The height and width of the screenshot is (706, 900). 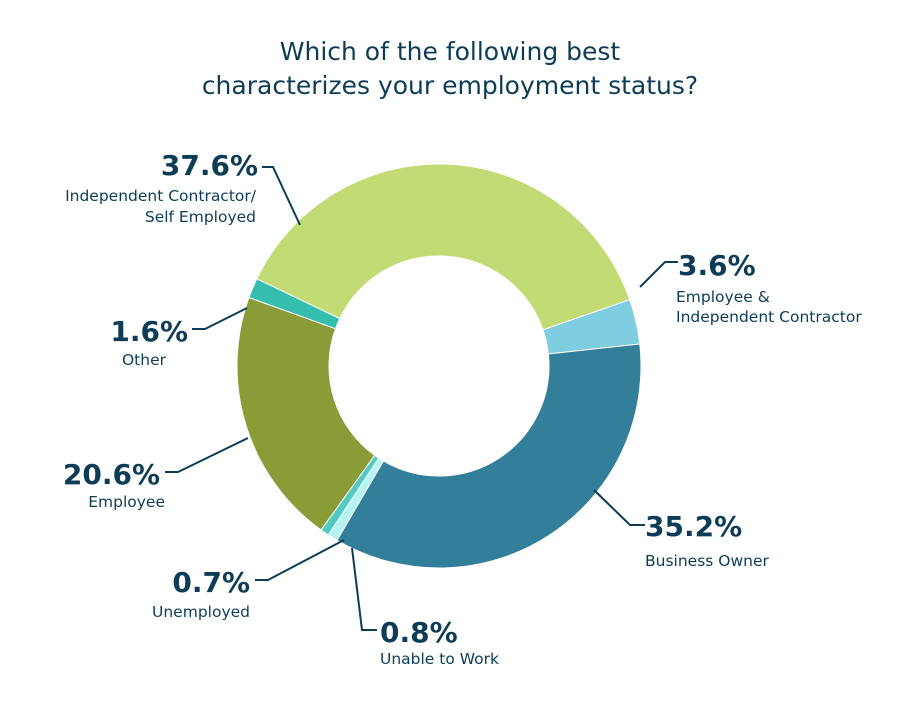 I want to click on leader-line-employee, so click(x=207, y=455).